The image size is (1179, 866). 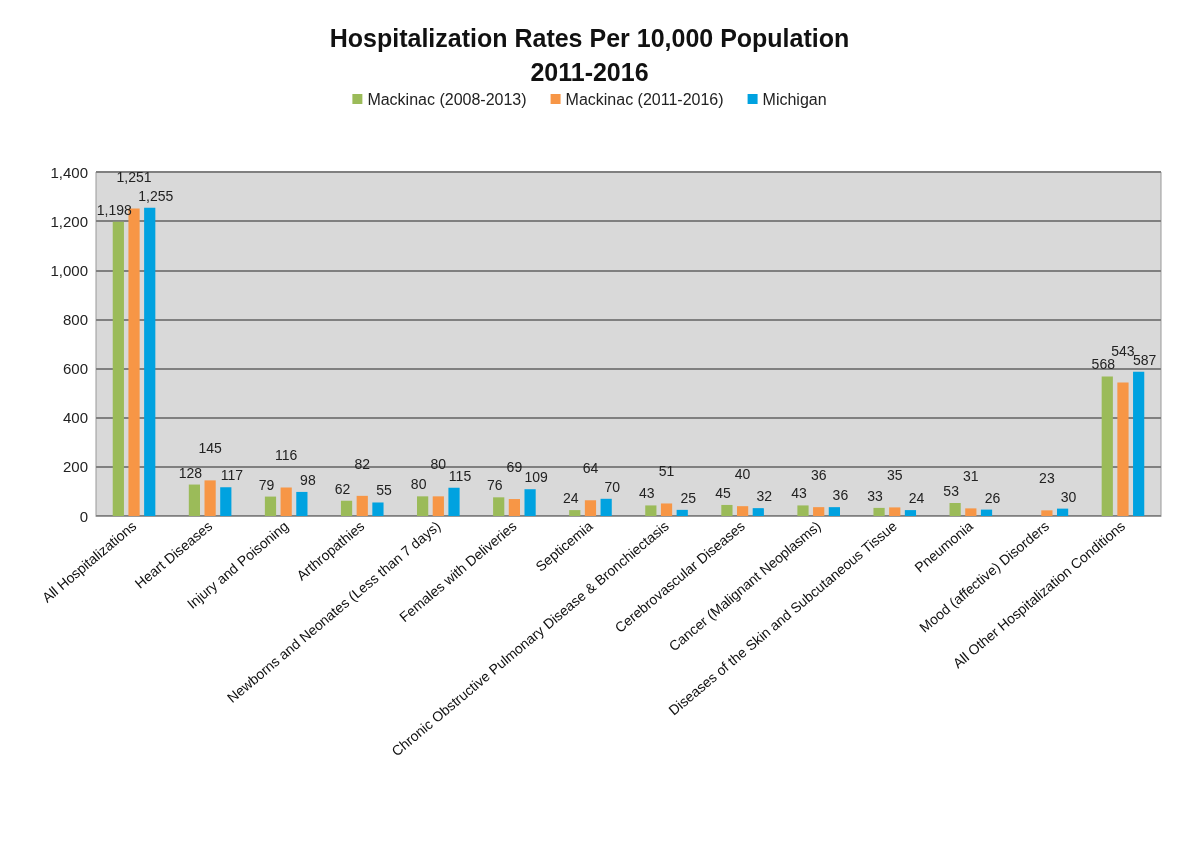 I want to click on data-label: 145, so click(x=210, y=448).